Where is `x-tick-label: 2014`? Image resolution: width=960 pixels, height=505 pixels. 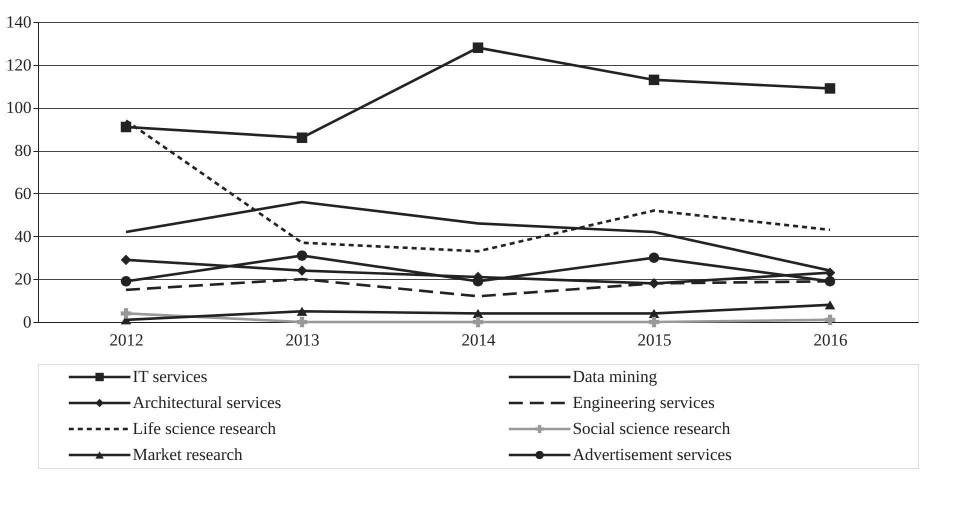 x-tick-label: 2014 is located at coordinates (479, 340).